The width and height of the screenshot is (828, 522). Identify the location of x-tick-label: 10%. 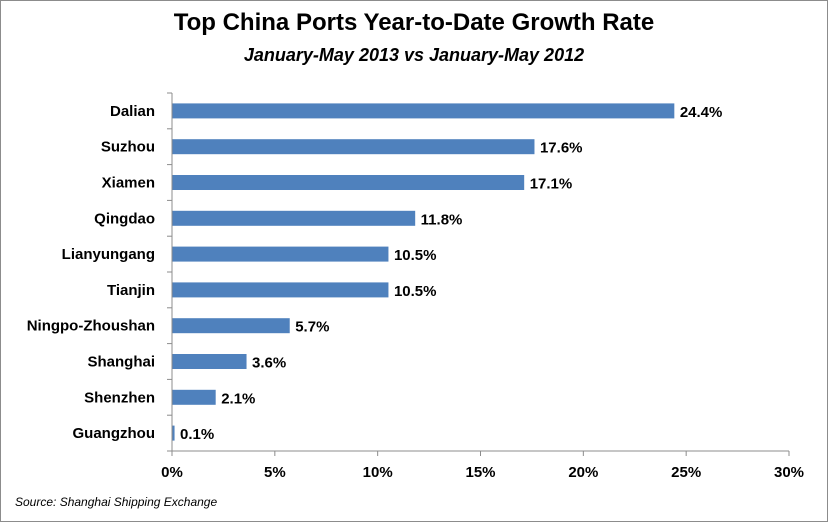
(378, 472).